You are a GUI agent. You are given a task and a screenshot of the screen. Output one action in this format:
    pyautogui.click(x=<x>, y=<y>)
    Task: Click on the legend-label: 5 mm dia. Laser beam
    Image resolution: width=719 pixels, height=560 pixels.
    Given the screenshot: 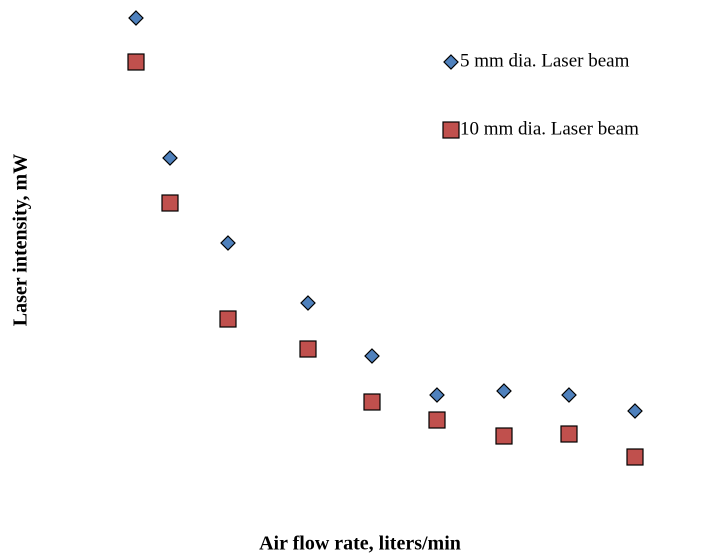 What is the action you would take?
    pyautogui.click(x=545, y=60)
    